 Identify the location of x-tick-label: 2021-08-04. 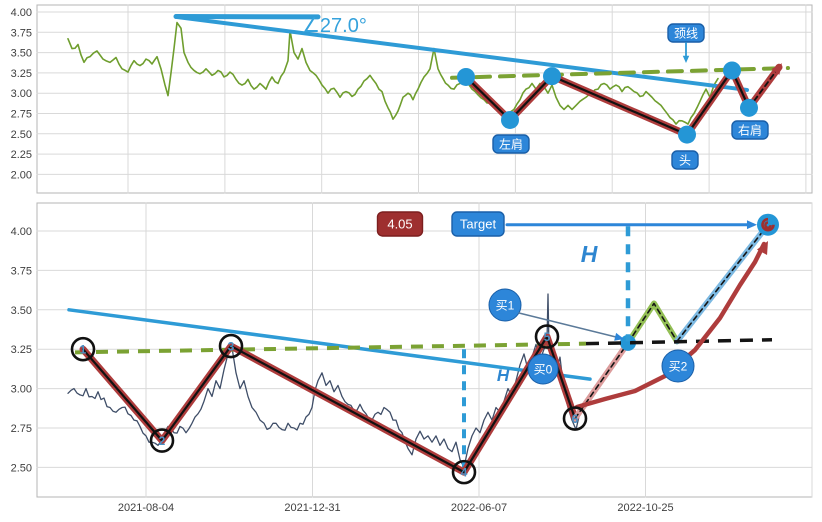
(146, 508).